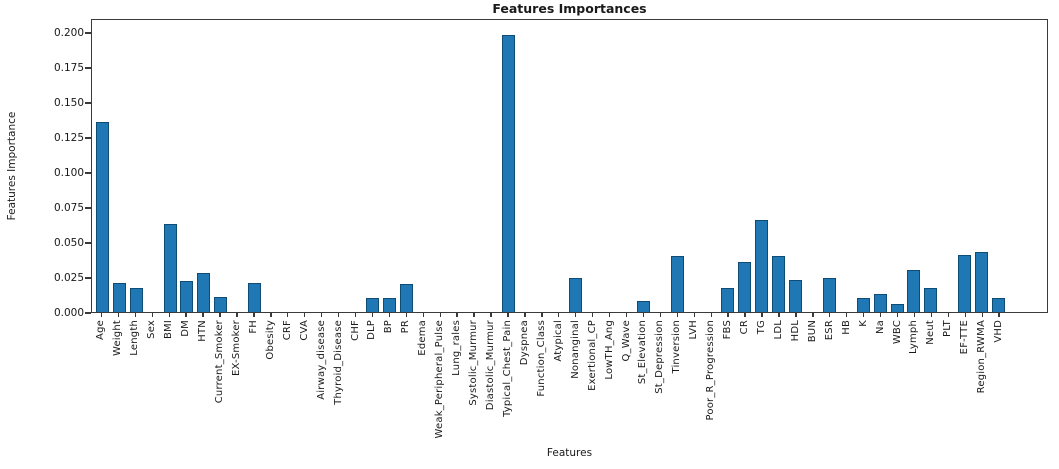 The height and width of the screenshot is (469, 1059). I want to click on x-tick-label: Neut, so click(931, 332).